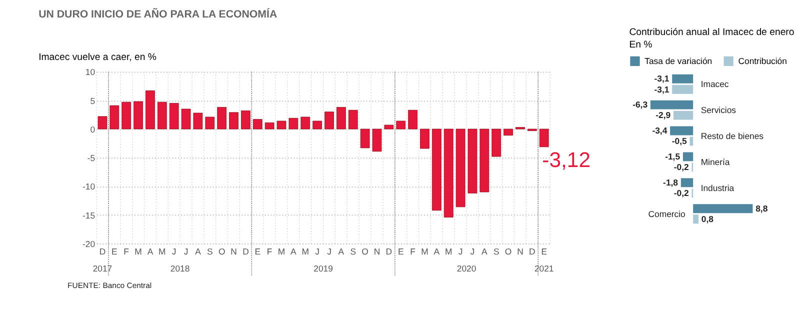 The image size is (800, 321). I want to click on data-label: -1,5, so click(672, 157).